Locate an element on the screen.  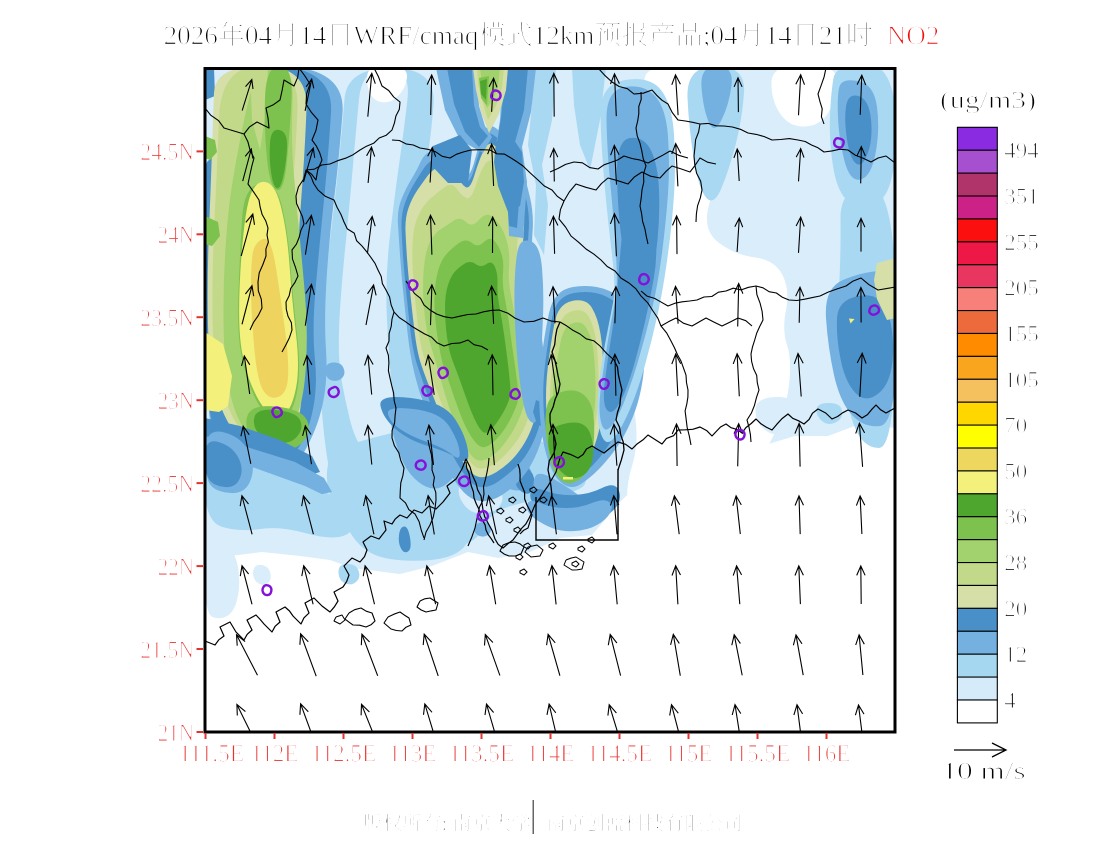
svg-text: 111.5E is located at coordinates (211, 753).